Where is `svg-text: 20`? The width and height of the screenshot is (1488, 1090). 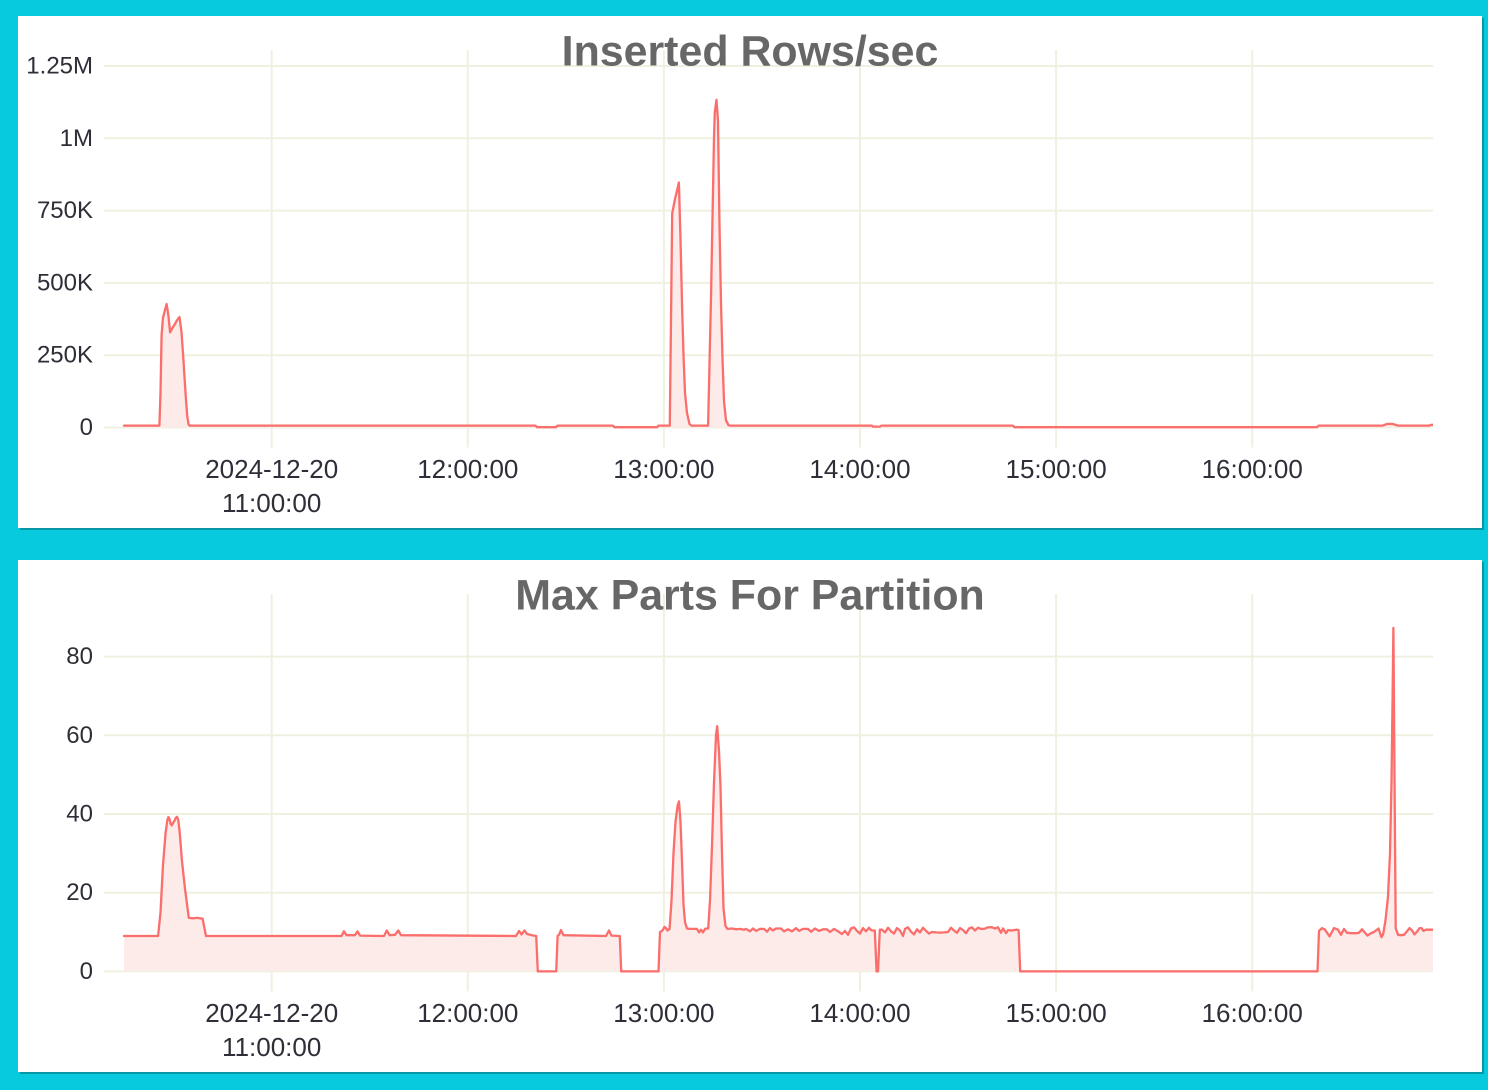
svg-text: 20 is located at coordinates (79, 892).